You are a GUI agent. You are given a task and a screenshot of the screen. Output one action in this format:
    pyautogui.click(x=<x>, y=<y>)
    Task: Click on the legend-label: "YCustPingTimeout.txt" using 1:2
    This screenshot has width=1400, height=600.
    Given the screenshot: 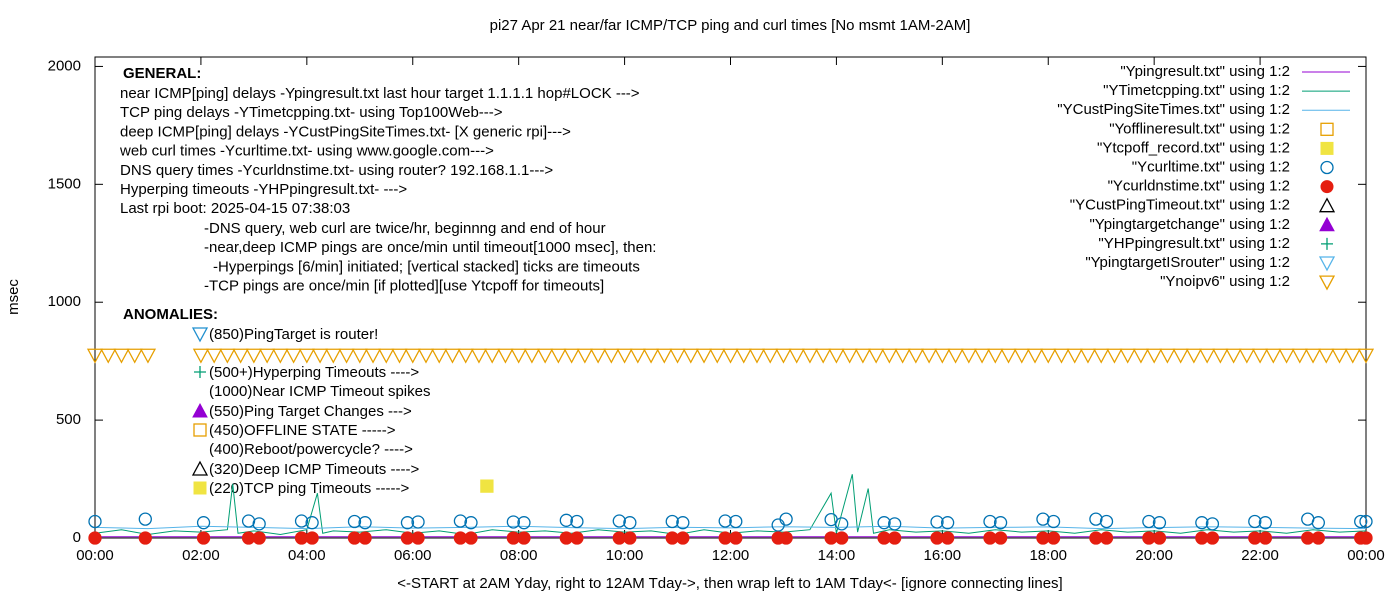 What is the action you would take?
    pyautogui.click(x=1180, y=205)
    